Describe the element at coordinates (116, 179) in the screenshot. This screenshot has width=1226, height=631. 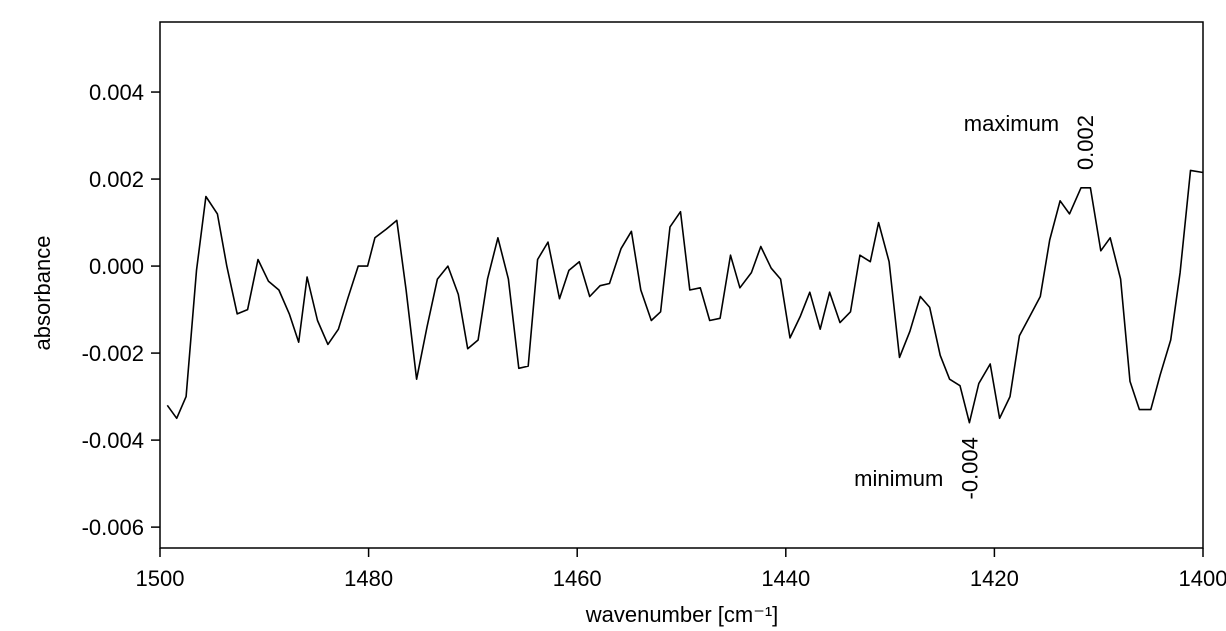
I see `y-tick-label: 0.002` at that location.